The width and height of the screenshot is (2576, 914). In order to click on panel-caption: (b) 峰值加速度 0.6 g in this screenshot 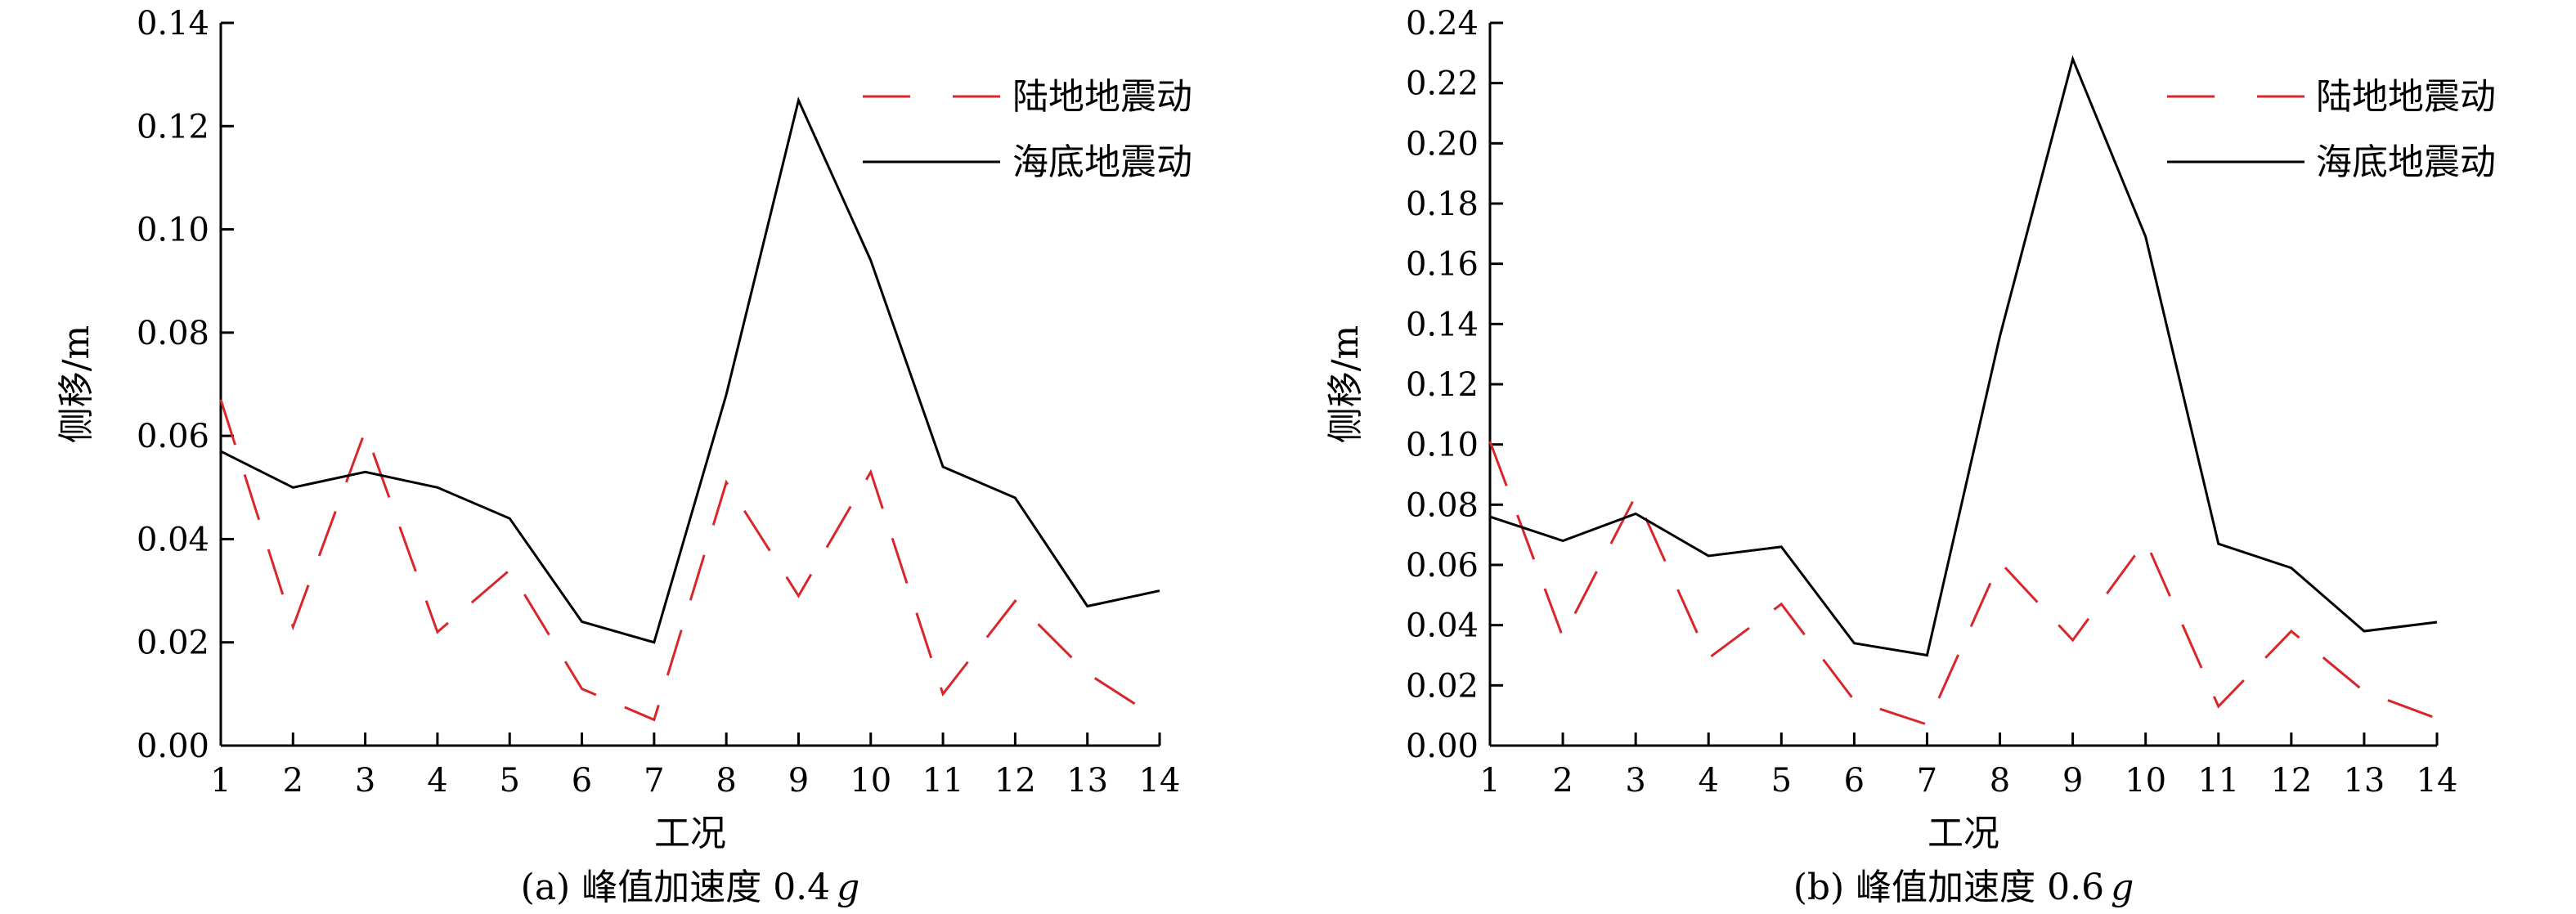, I will do `click(1964, 887)`.